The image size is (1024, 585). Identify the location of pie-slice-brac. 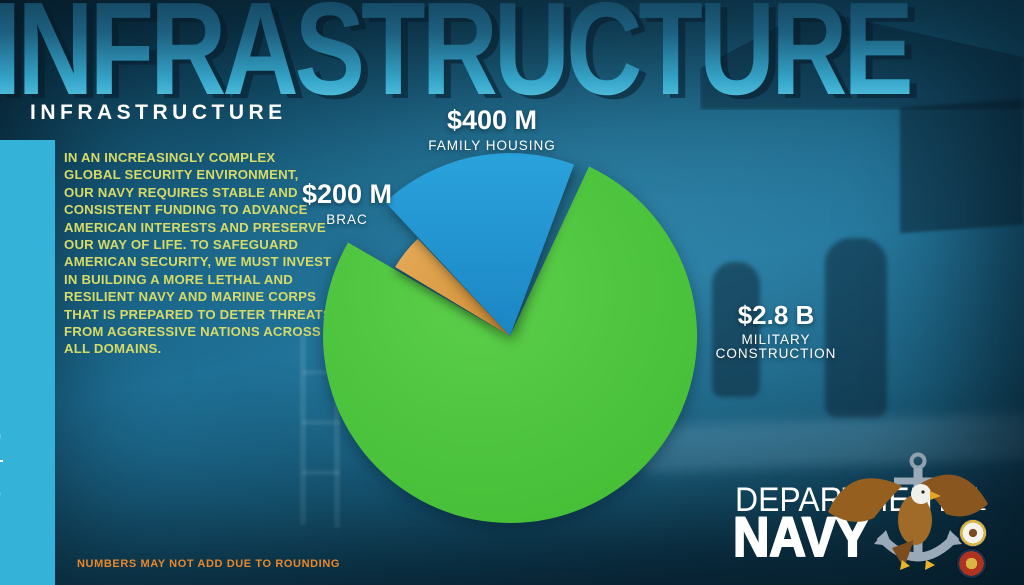
(452, 287).